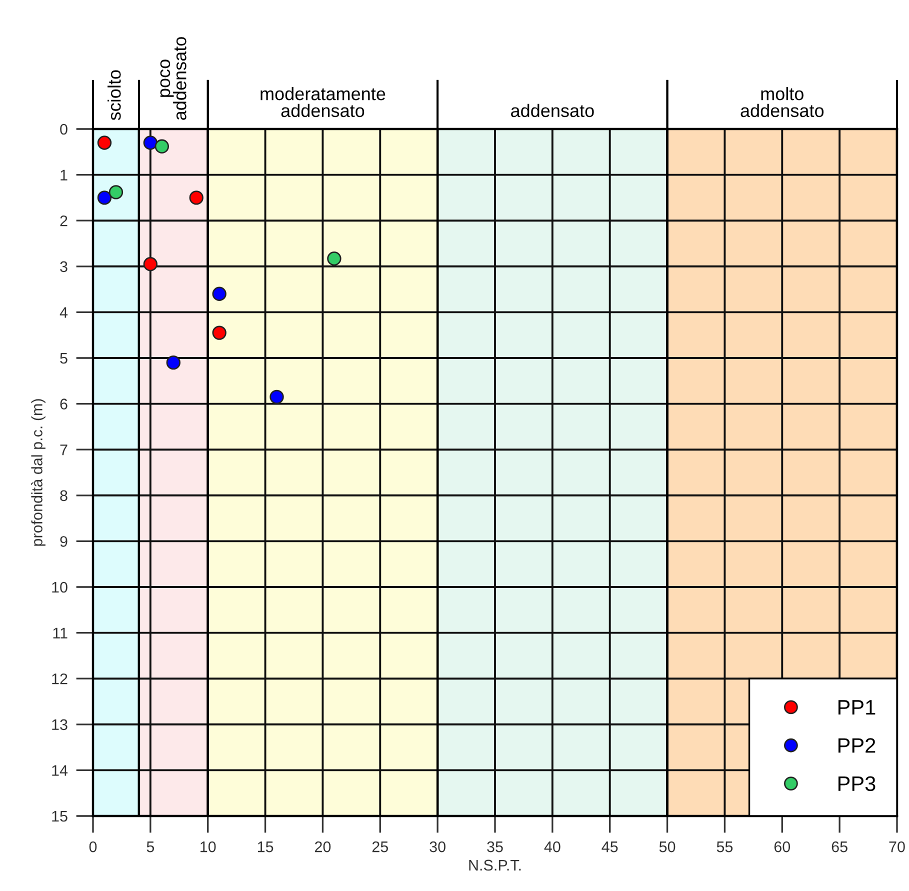 Image resolution: width=909 pixels, height=891 pixels. Describe the element at coordinates (857, 784) in the screenshot. I see `legend-label: PP3` at that location.